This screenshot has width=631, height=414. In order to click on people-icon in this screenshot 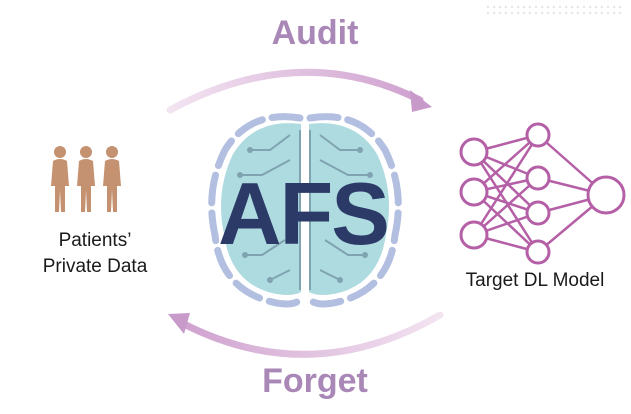, I will do `click(86, 179)`.